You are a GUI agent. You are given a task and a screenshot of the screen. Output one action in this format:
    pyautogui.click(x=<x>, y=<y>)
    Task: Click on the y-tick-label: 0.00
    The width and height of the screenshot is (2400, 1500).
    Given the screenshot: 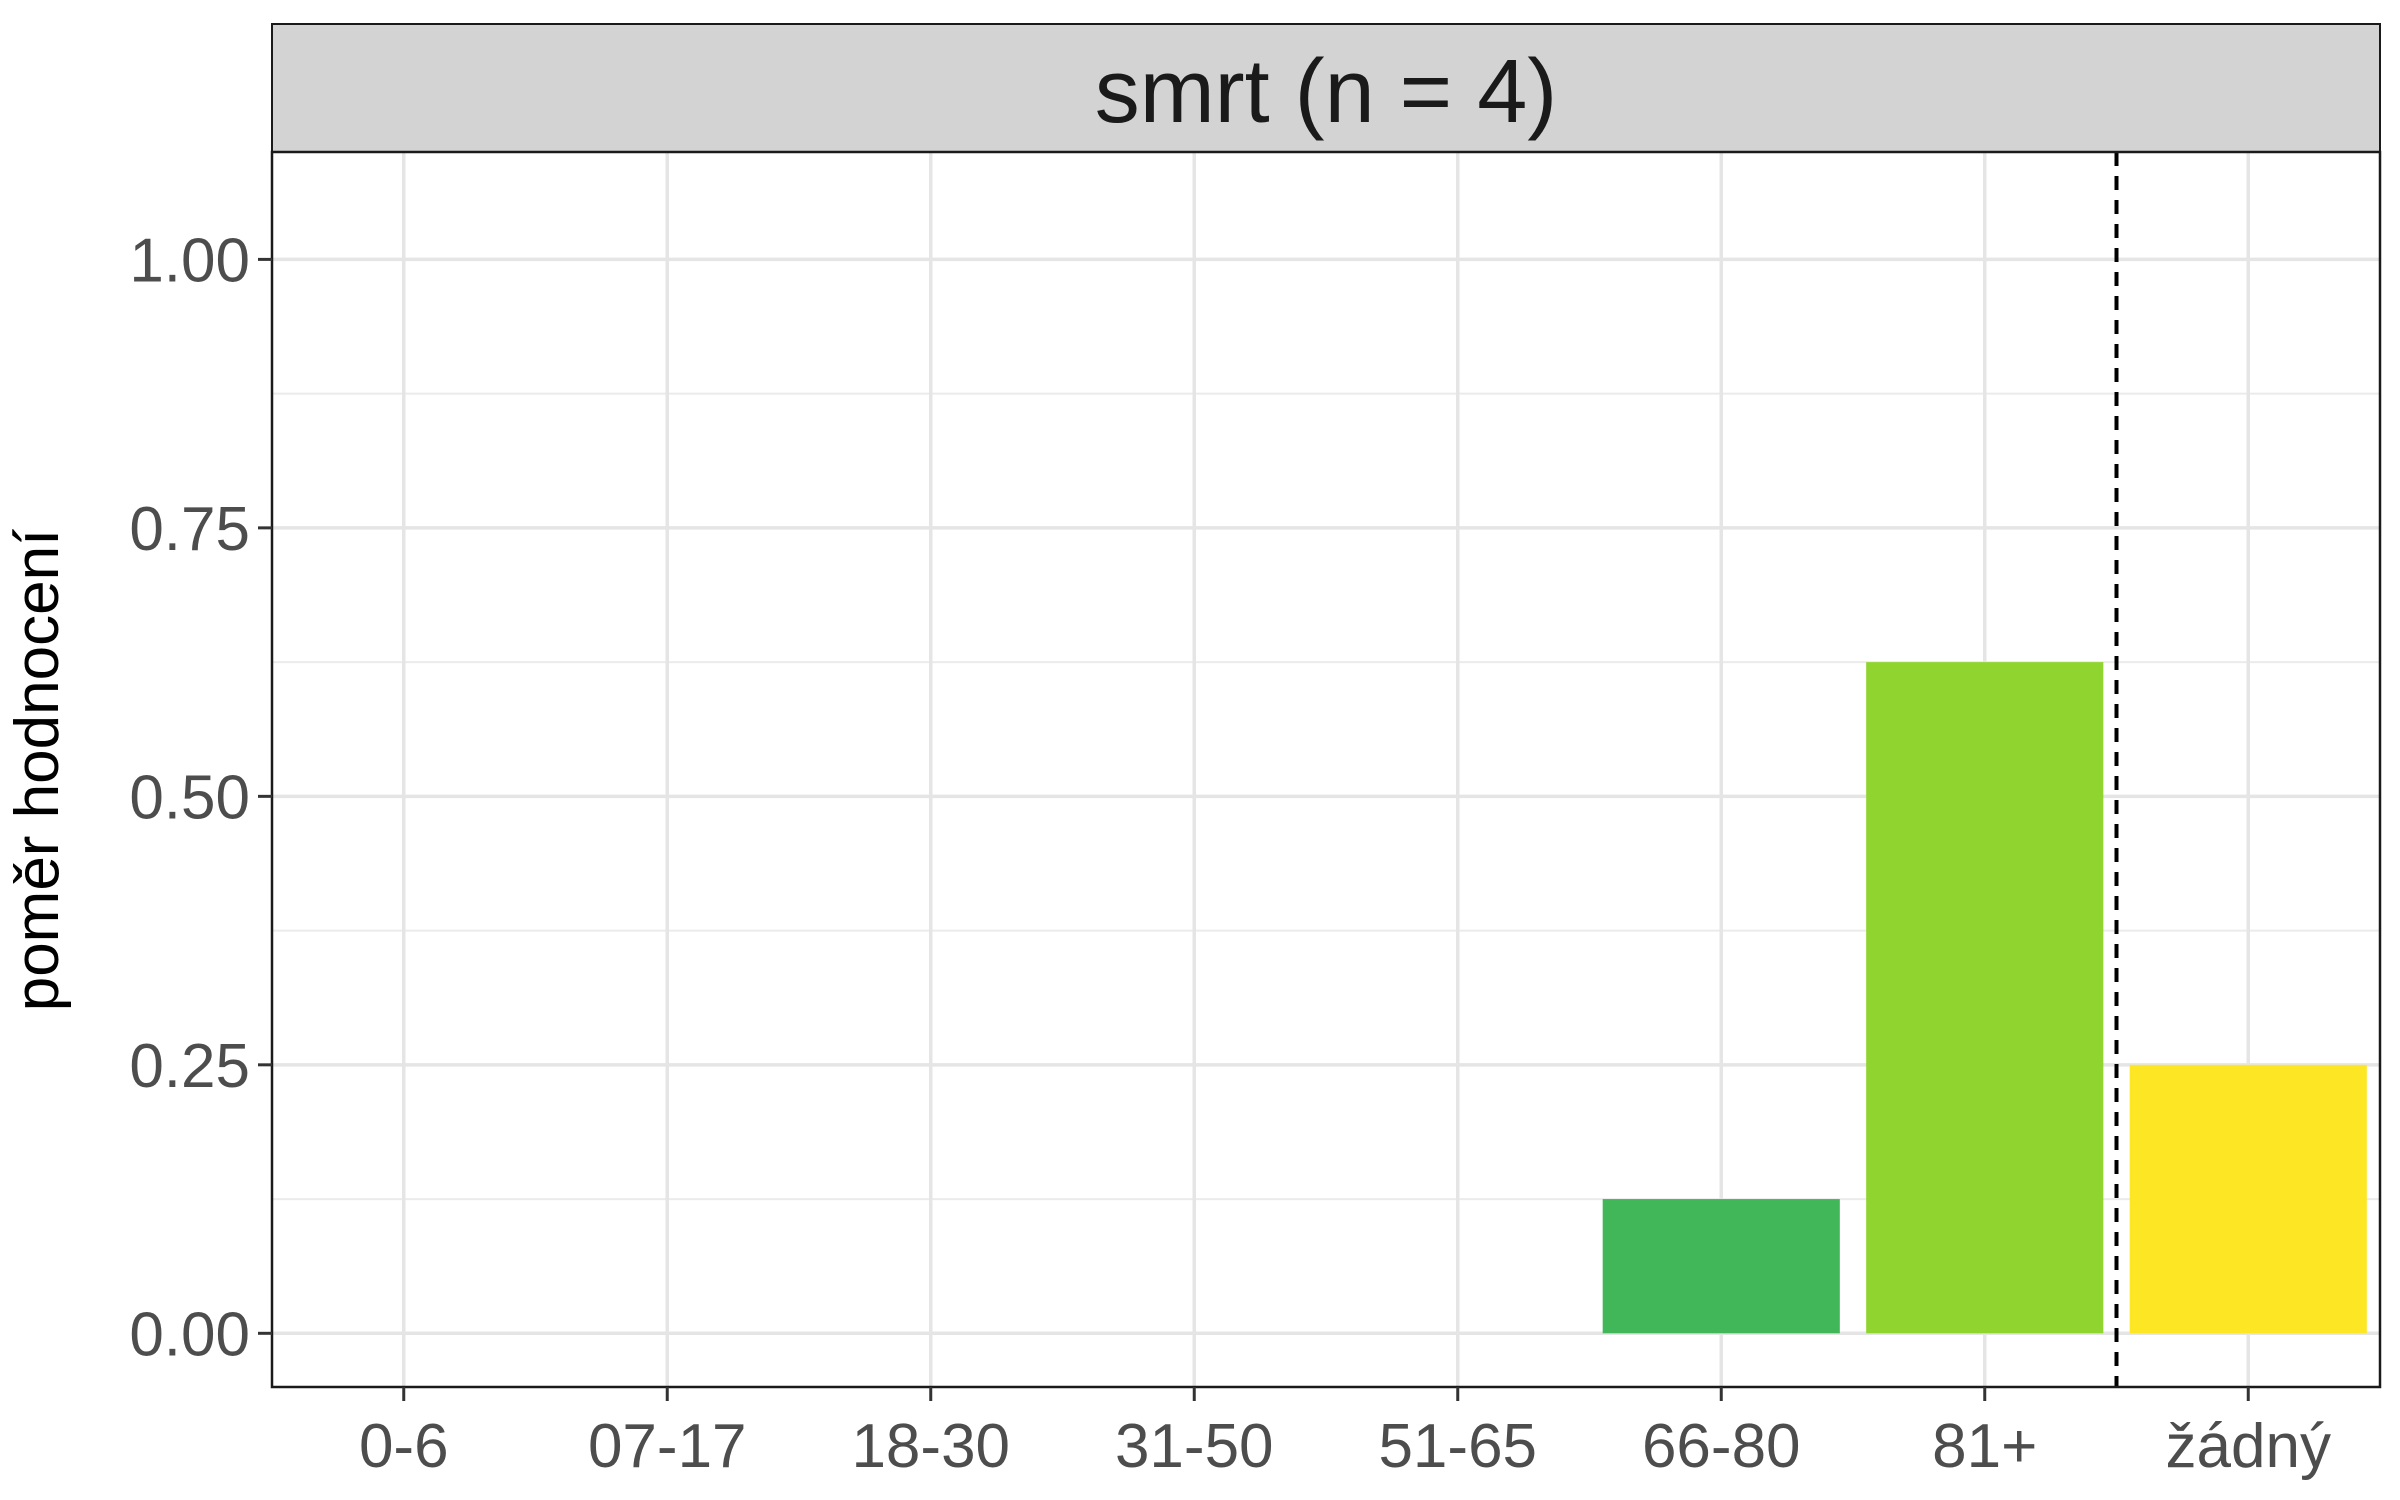 What is the action you would take?
    pyautogui.click(x=189, y=1334)
    